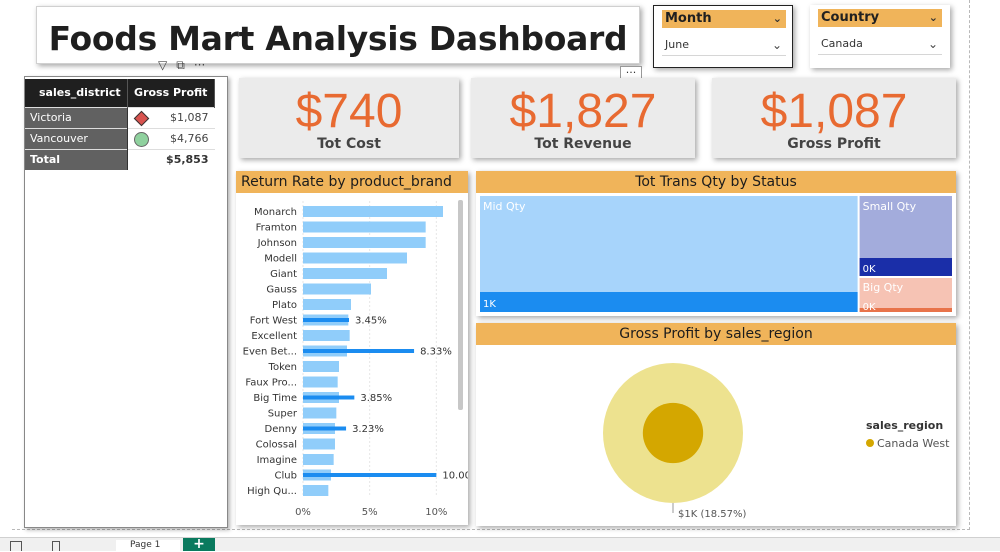 Image resolution: width=1000 pixels, height=552 pixels. What do you see at coordinates (673, 433) in the screenshot?
I see `pie-slice` at bounding box center [673, 433].